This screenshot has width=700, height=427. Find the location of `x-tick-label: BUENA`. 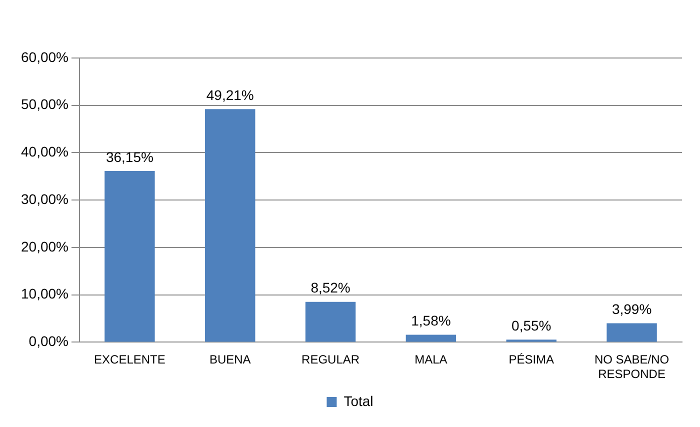

x-tick-label: BUENA is located at coordinates (230, 359).